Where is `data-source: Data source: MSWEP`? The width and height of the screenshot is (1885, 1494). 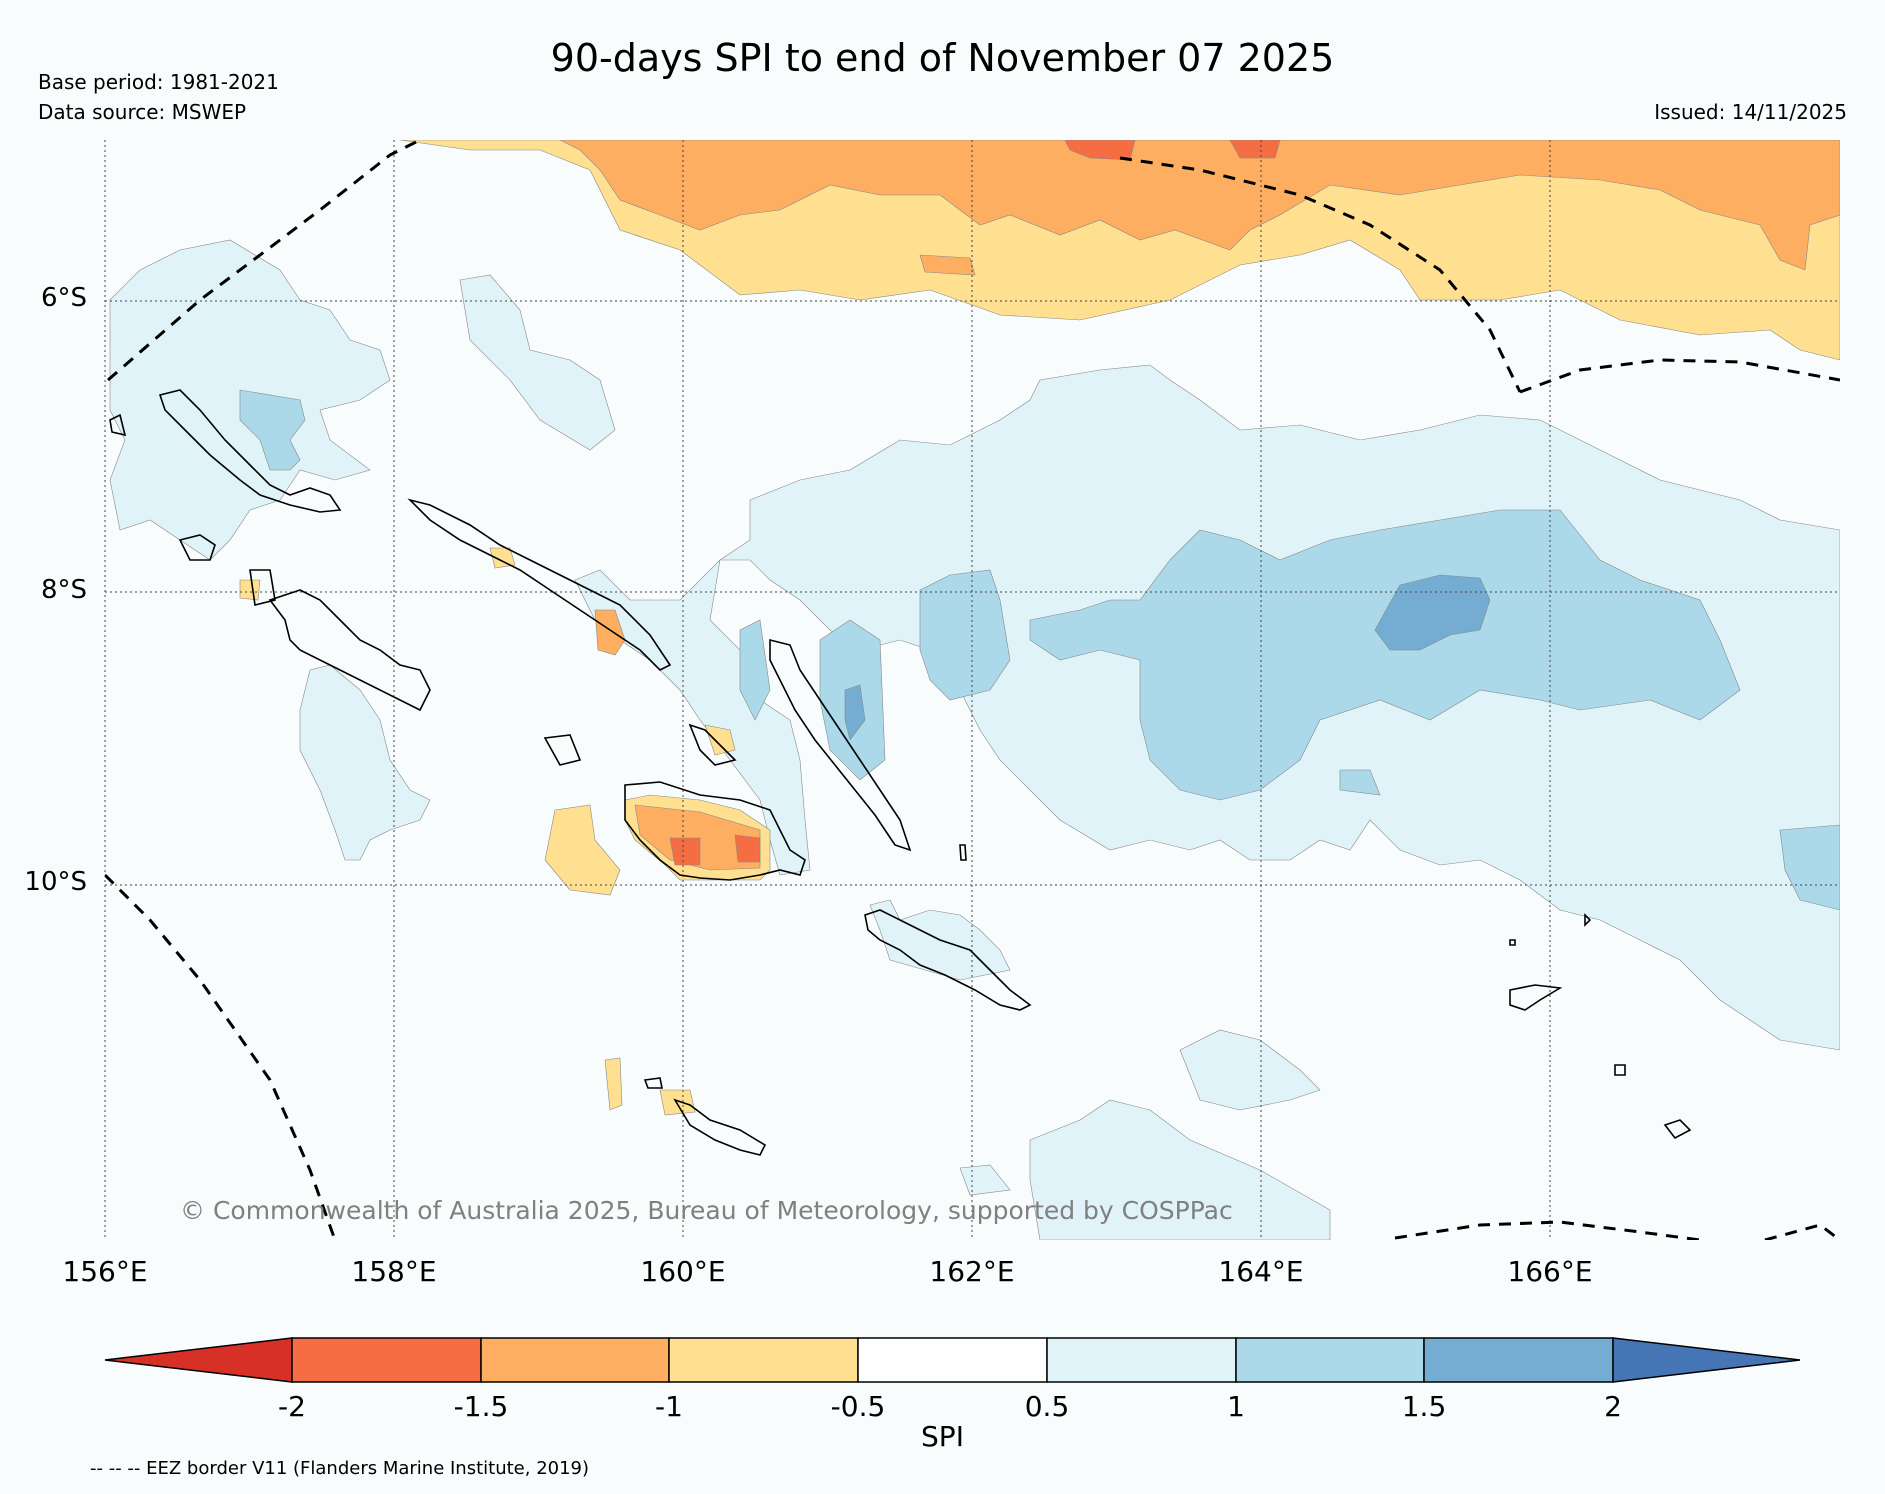 data-source: Data source: MSWEP is located at coordinates (142, 112).